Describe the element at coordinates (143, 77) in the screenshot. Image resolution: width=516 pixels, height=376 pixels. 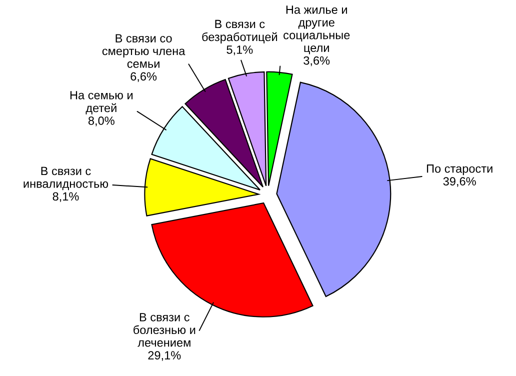
I see `data-label: 6,6%` at that location.